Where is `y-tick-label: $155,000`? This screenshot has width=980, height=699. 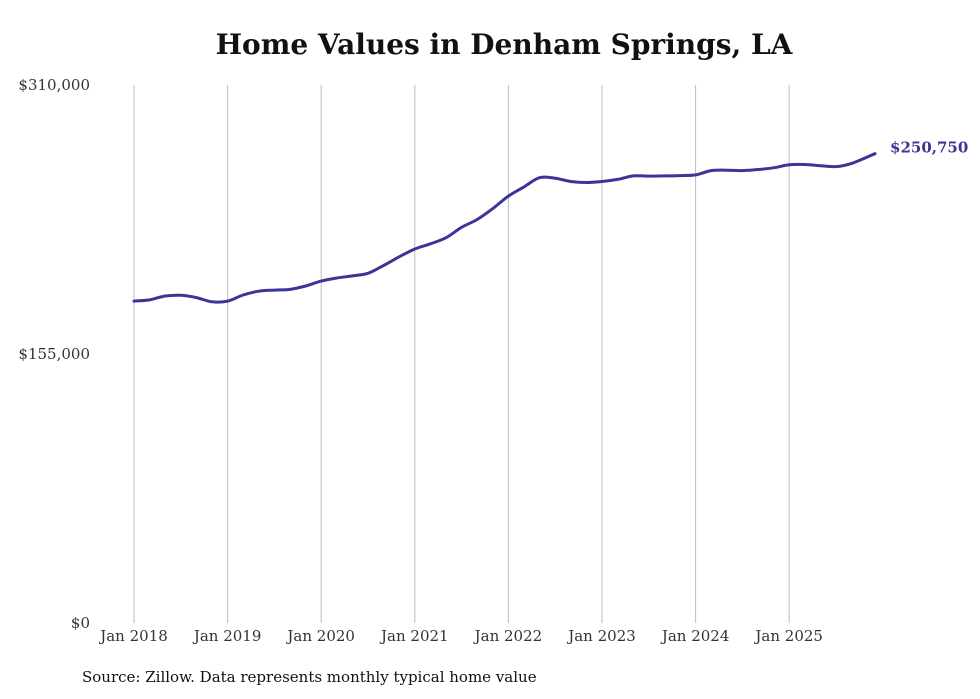 y-tick-label: $155,000 is located at coordinates (54, 354).